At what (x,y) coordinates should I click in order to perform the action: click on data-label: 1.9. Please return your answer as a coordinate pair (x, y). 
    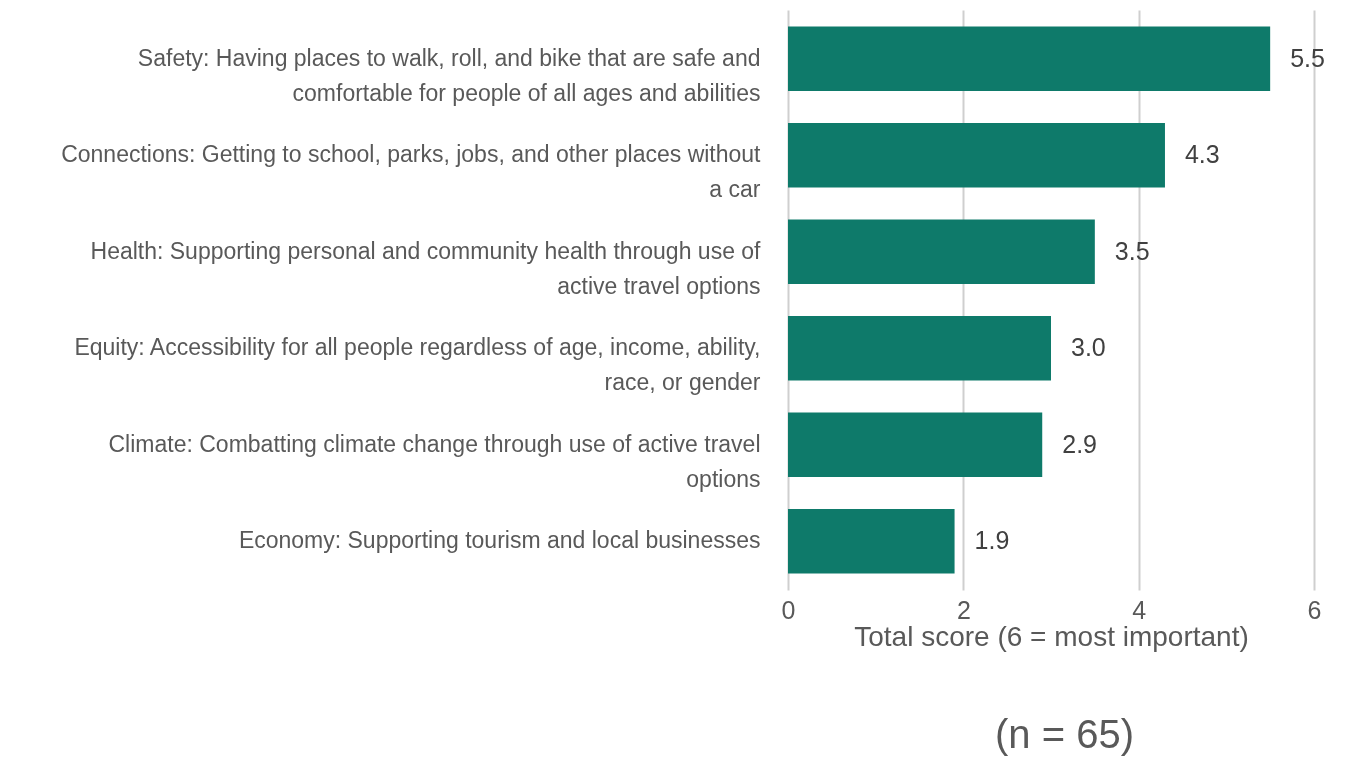
    Looking at the image, I should click on (992, 540).